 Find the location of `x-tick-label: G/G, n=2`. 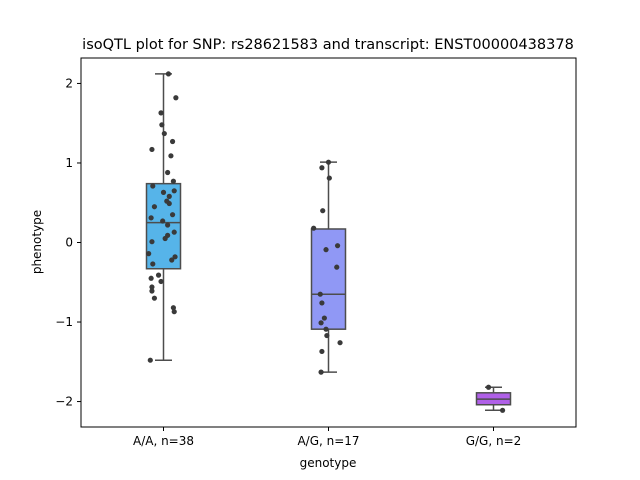

x-tick-label: G/G, n=2 is located at coordinates (494, 441).